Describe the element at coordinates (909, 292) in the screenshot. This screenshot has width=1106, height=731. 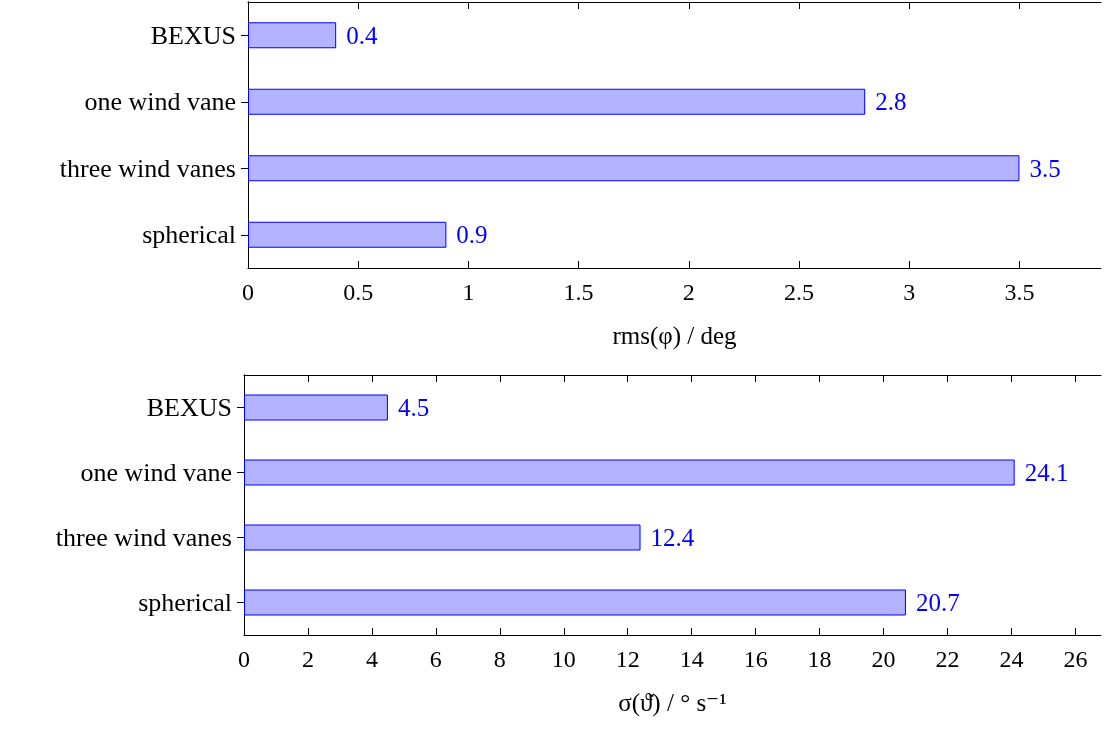
I see `x-tick-label: 3` at that location.